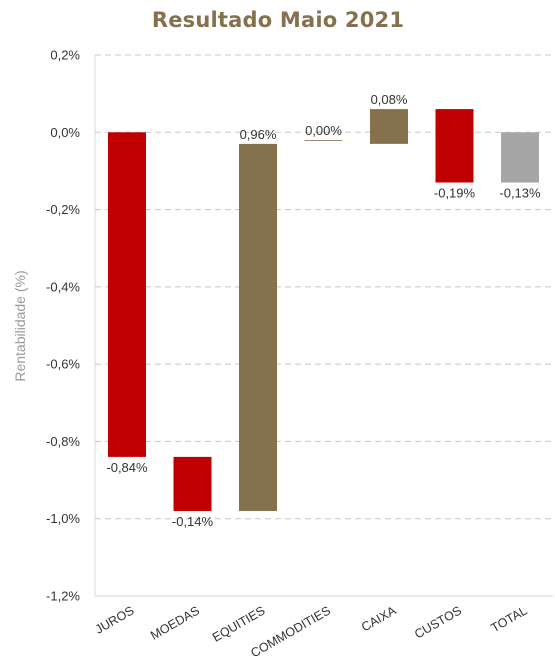 Image resolution: width=555 pixels, height=672 pixels. Describe the element at coordinates (454, 146) in the screenshot. I see `bar-custos` at that location.